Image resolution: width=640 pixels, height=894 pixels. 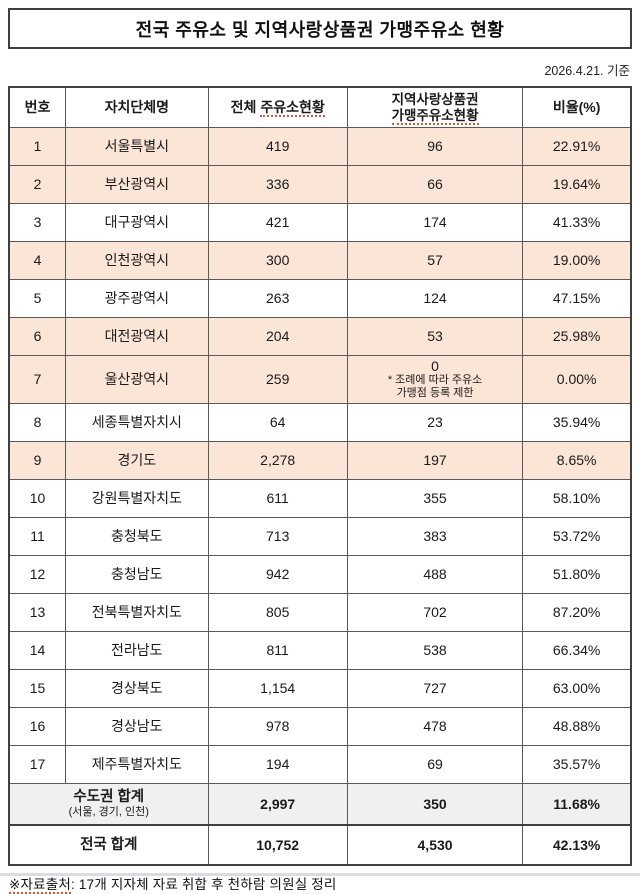 I want to click on summary-metro-sublabel: (서울, 경기, 인천), so click(x=108, y=811).